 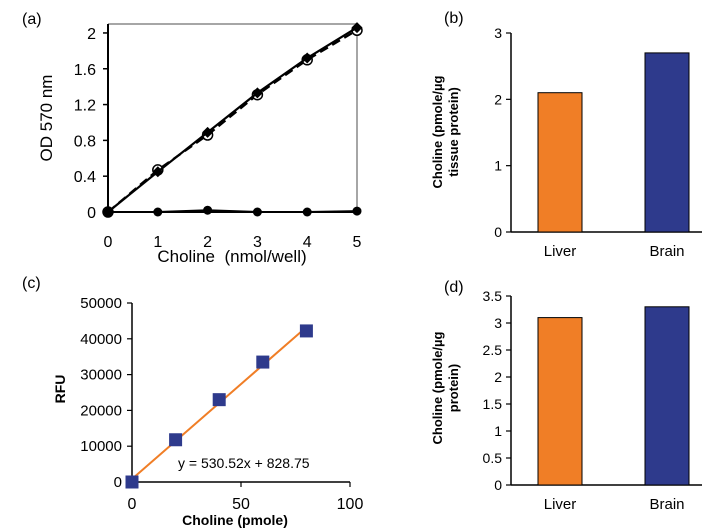 I want to click on panel-c-fit-equation: y = 530.52x + 828.75, so click(x=244, y=463).